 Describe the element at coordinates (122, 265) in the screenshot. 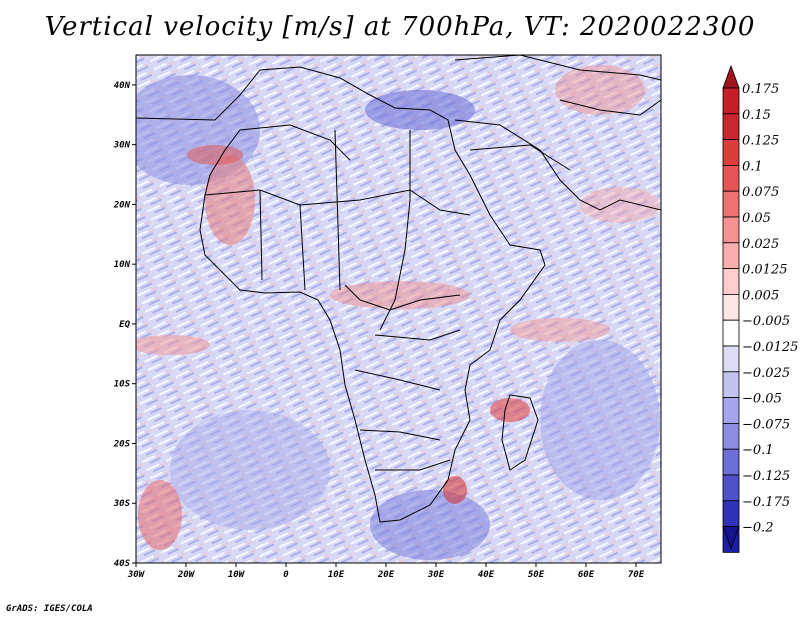

I see `lat-tick-label: 10N` at that location.